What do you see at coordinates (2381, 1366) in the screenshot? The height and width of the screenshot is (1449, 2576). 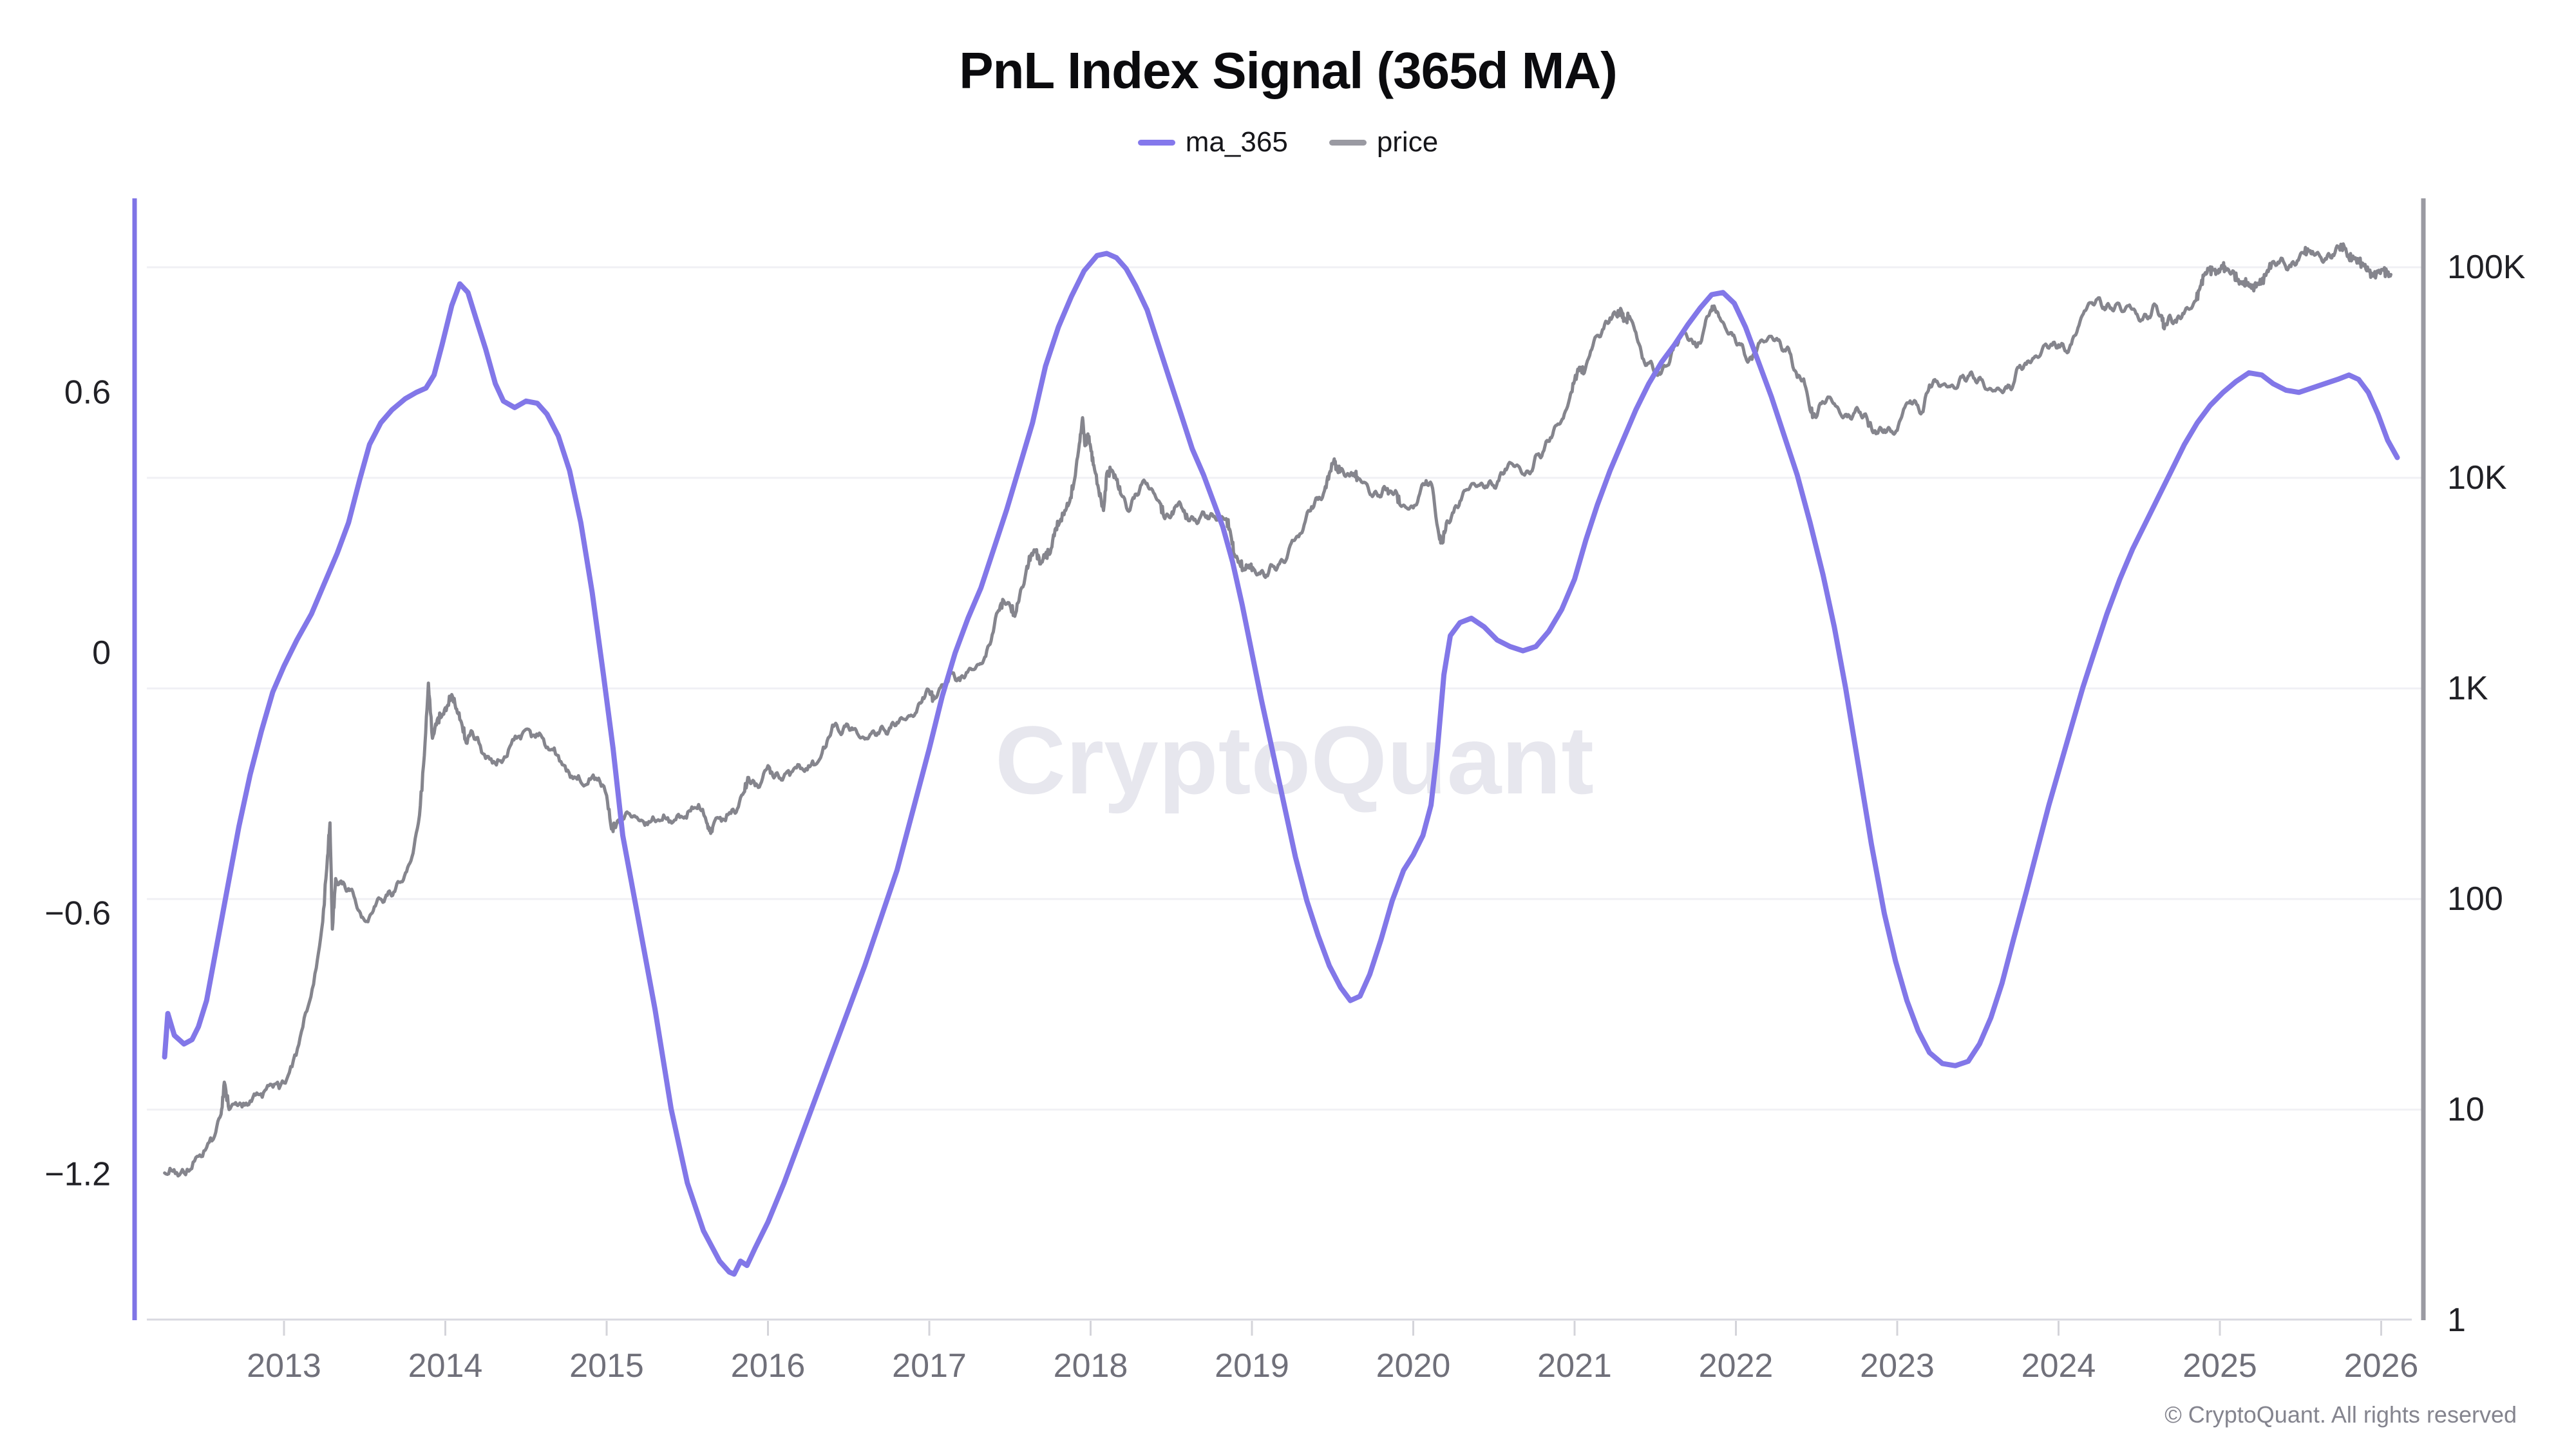 I see `x-tick-label-2026: 2026` at bounding box center [2381, 1366].